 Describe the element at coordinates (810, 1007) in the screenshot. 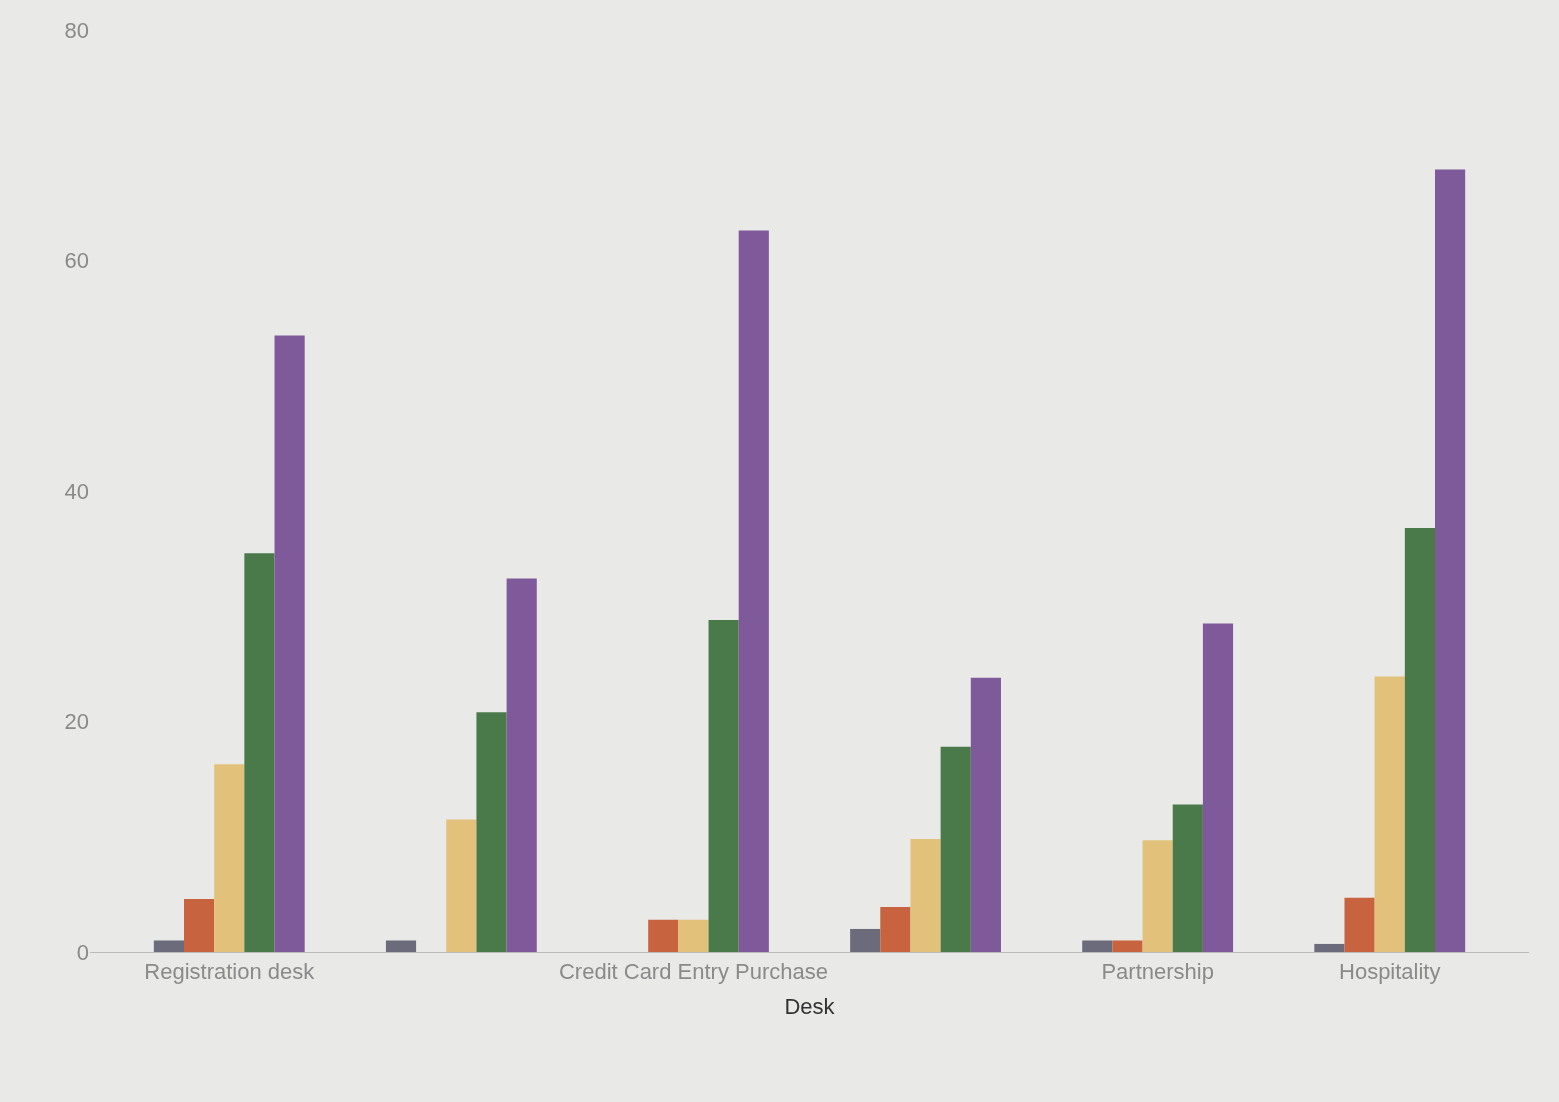

I see `x-axis-title: Desk` at that location.